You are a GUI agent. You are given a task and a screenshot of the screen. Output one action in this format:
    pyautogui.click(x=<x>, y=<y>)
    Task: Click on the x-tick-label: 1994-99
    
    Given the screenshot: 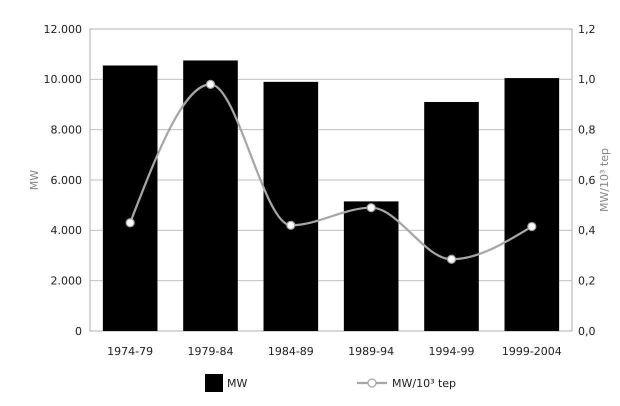 What is the action you would take?
    pyautogui.click(x=451, y=351)
    